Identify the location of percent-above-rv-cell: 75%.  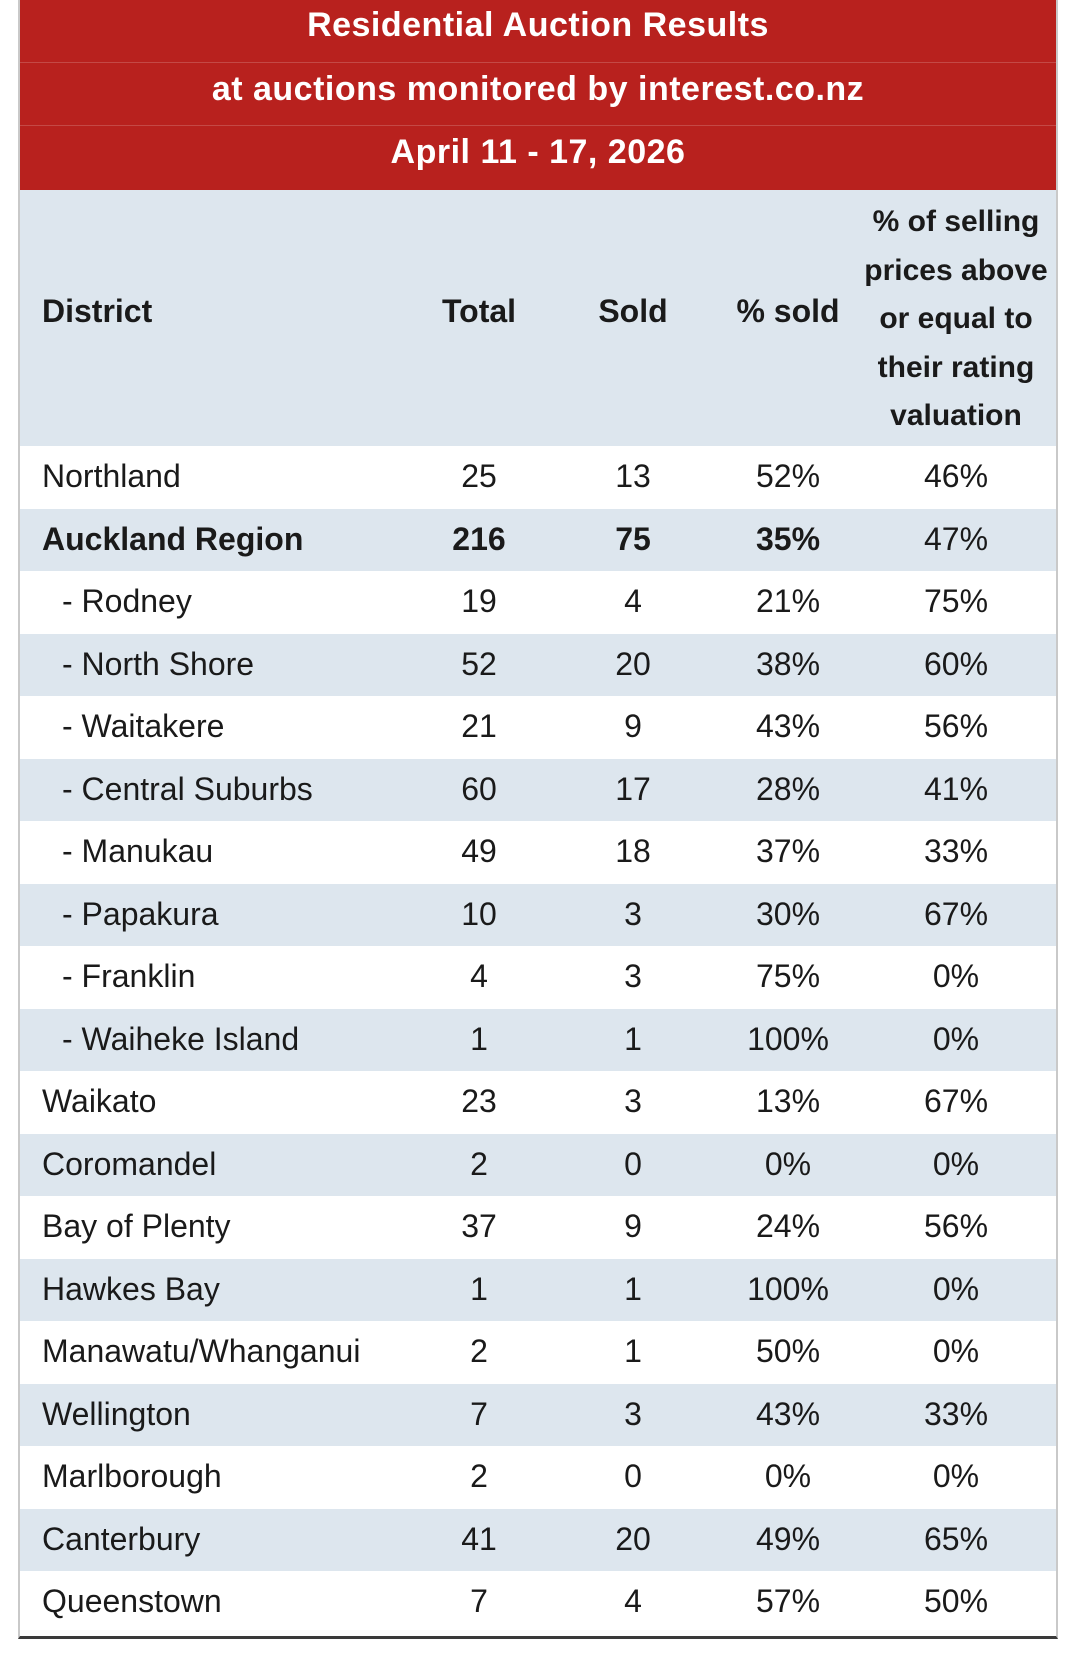
(956, 601).